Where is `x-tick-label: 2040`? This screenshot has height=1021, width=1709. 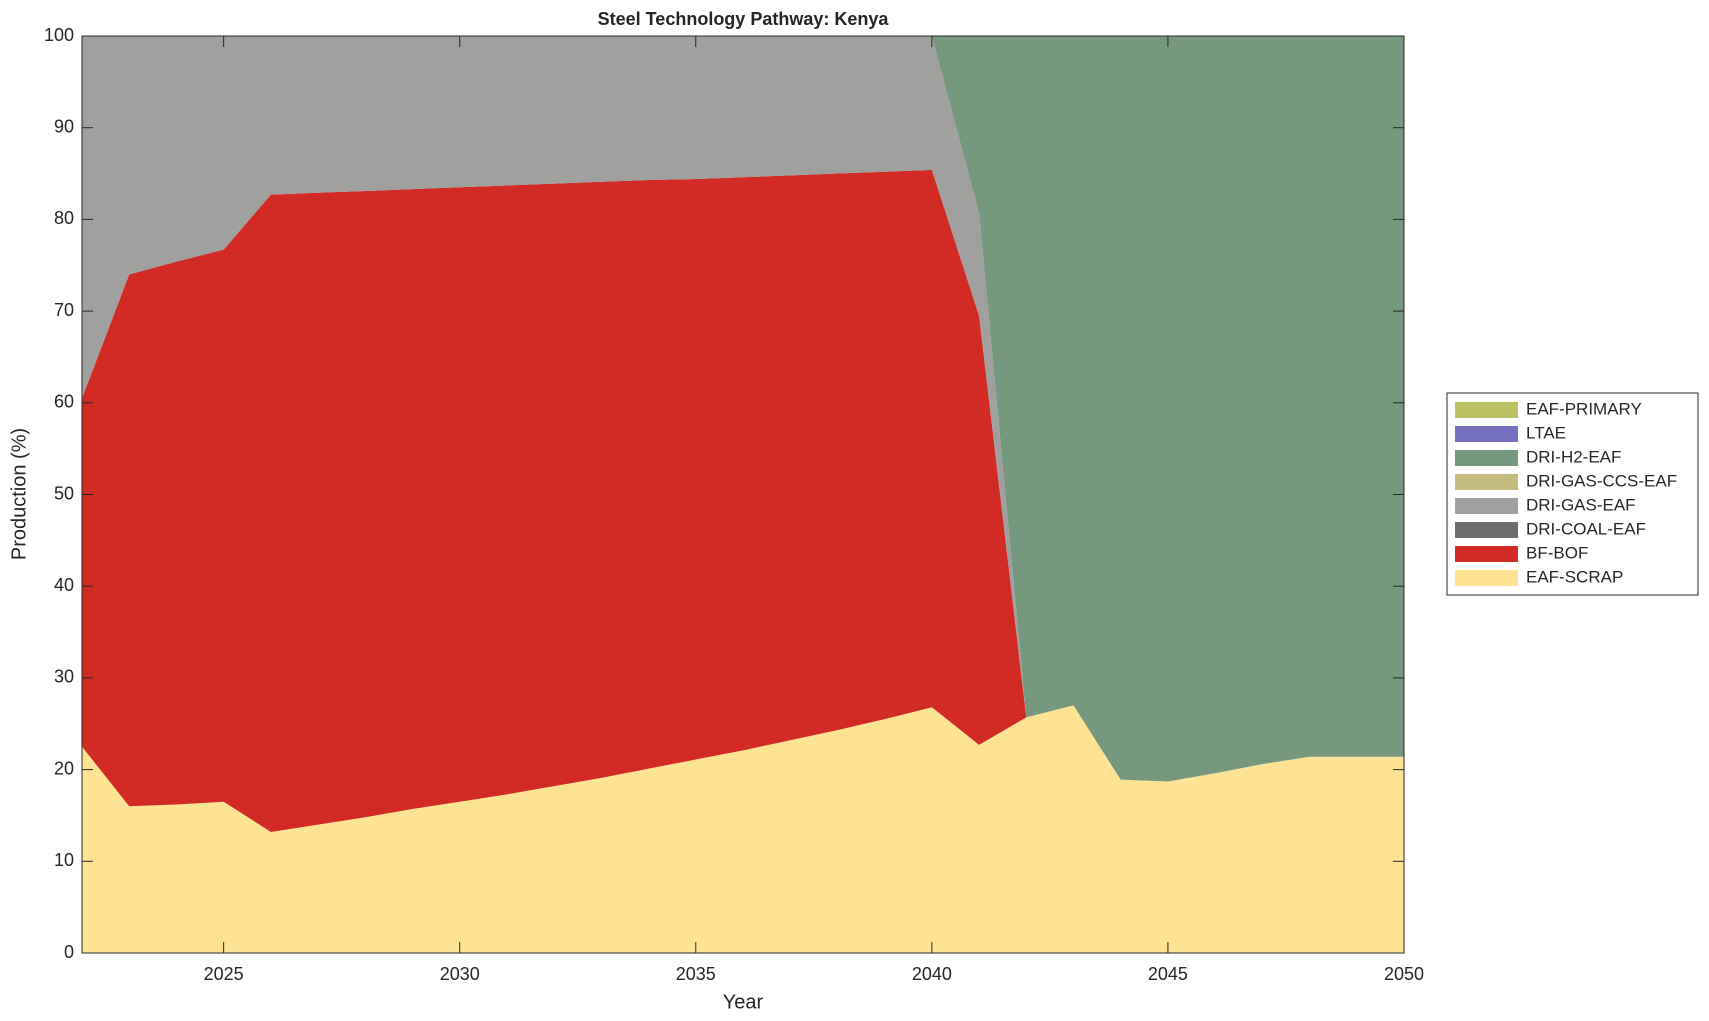
x-tick-label: 2040 is located at coordinates (932, 974).